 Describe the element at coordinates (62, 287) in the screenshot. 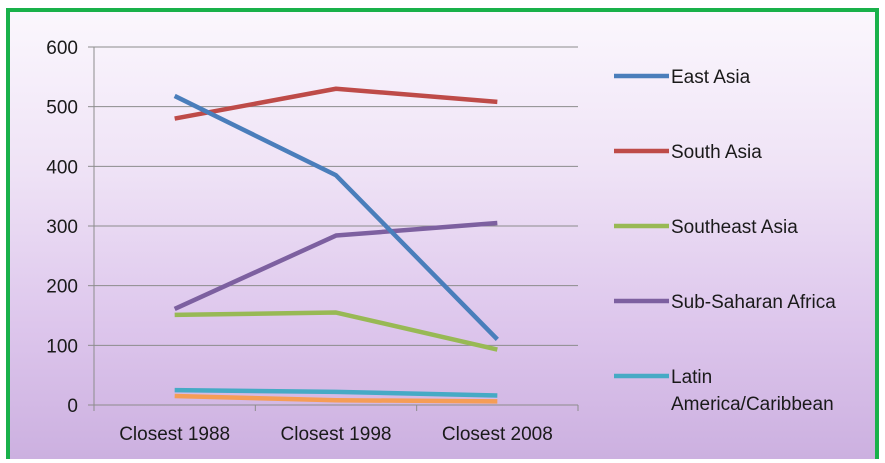

I see `y-tick-label: 200` at that location.